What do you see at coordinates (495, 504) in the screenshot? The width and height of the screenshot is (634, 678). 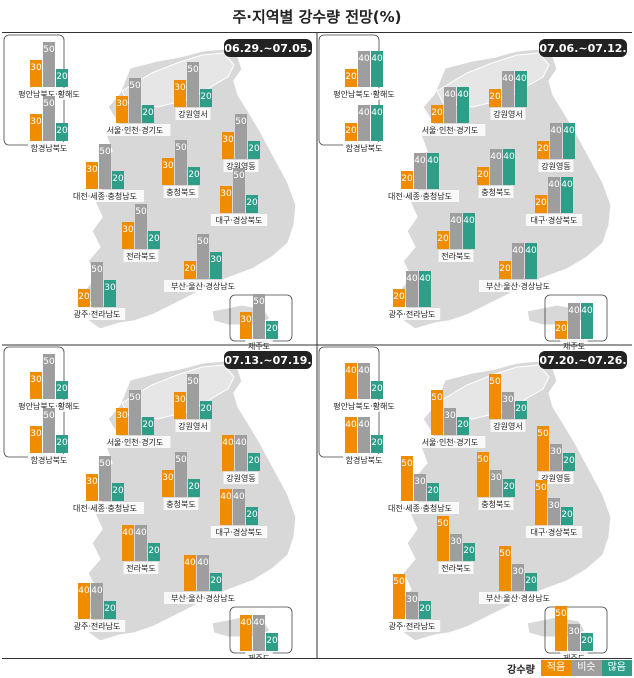 I see `region-label: 충청북도` at bounding box center [495, 504].